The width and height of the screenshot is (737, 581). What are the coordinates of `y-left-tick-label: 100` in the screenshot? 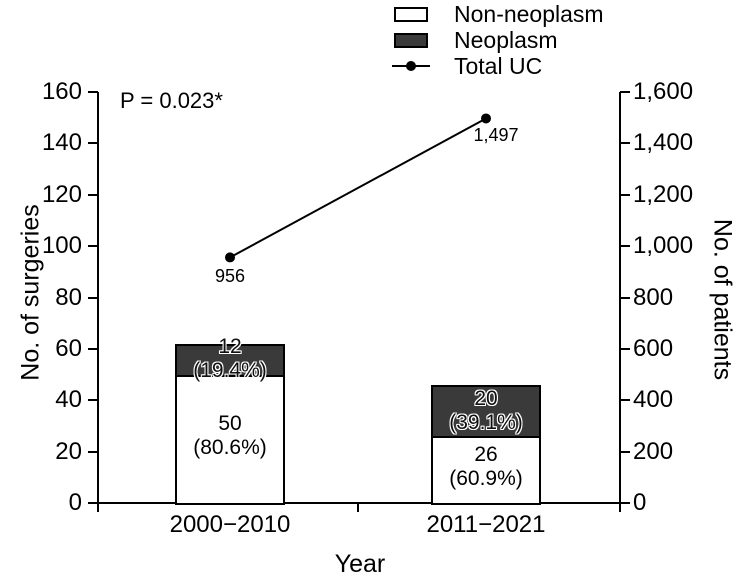 It's located at (61, 246).